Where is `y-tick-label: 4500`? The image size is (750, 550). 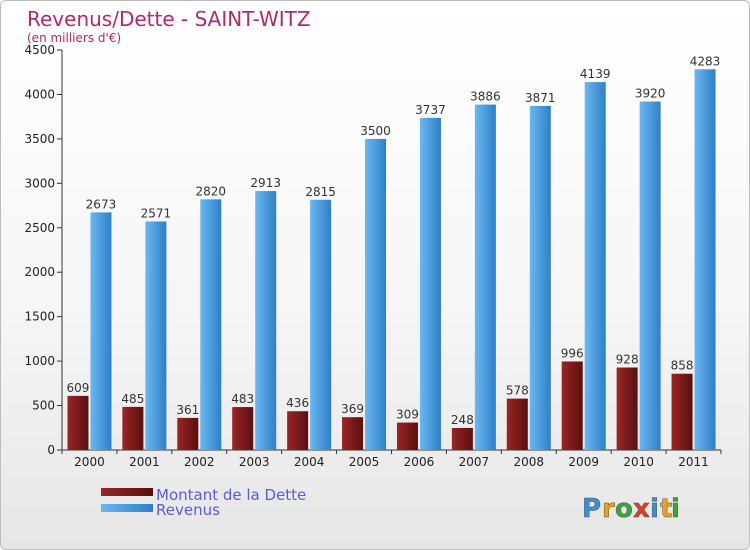
y-tick-label: 4500 is located at coordinates (39, 50).